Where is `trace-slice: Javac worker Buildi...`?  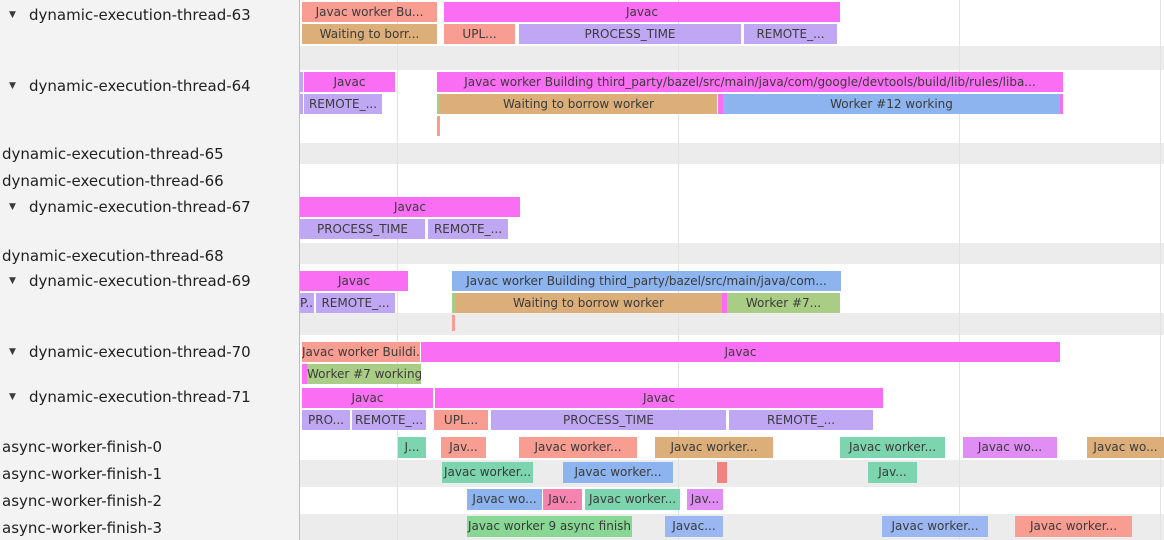
trace-slice: Javac worker Buildi... is located at coordinates (361, 352).